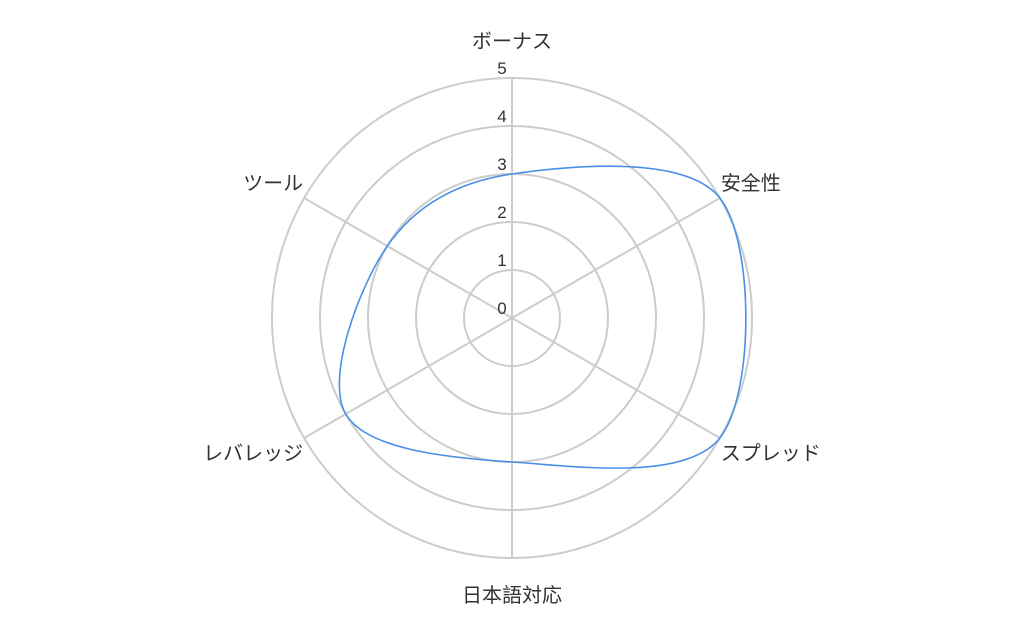 This screenshot has width=1024, height=633. Describe the element at coordinates (771, 454) in the screenshot. I see `category-label: スプレッド` at that location.